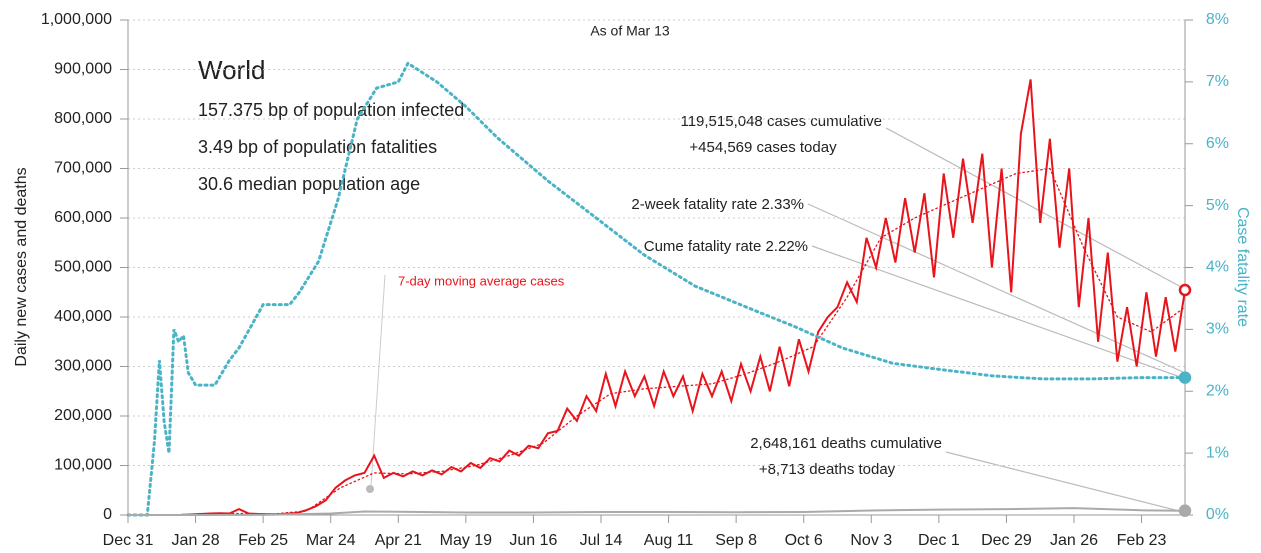  Describe the element at coordinates (827, 469) in the screenshot. I see `annotation: +8,713 deaths today` at that location.